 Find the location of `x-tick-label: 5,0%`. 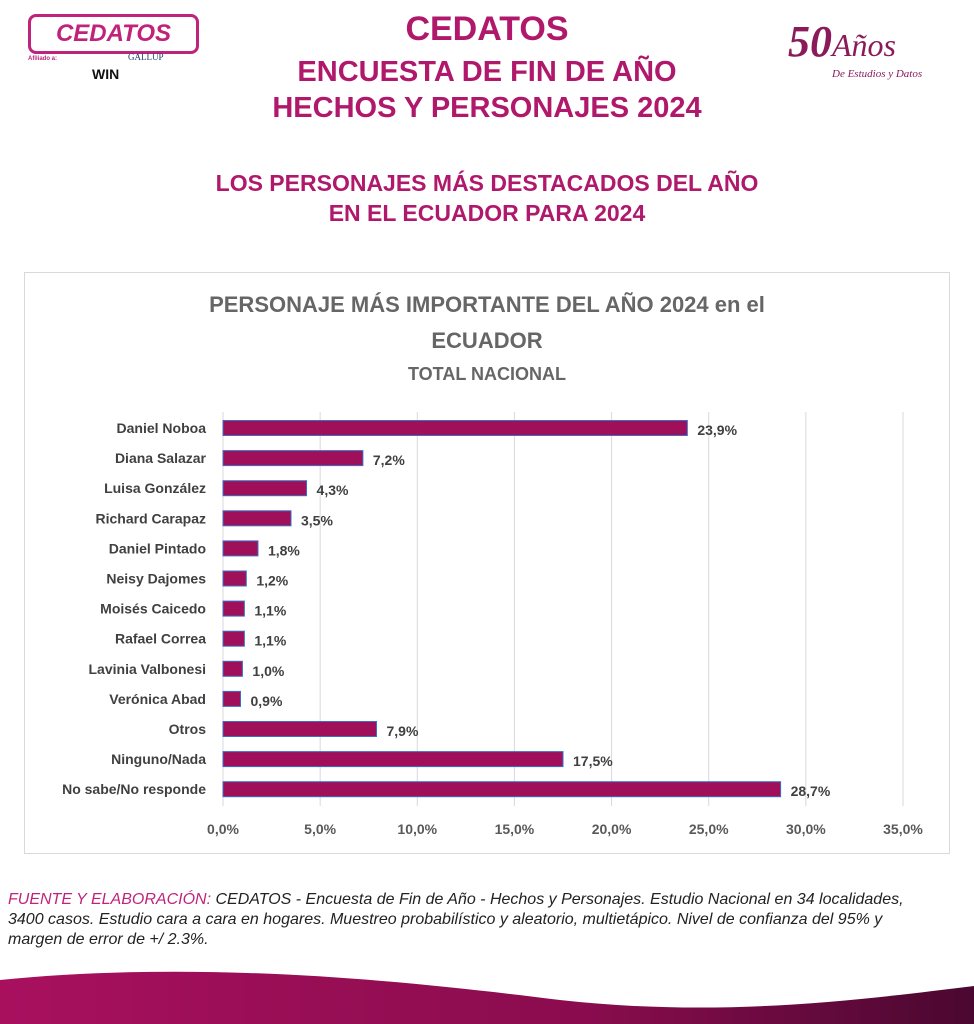

x-tick-label: 5,0% is located at coordinates (320, 829).